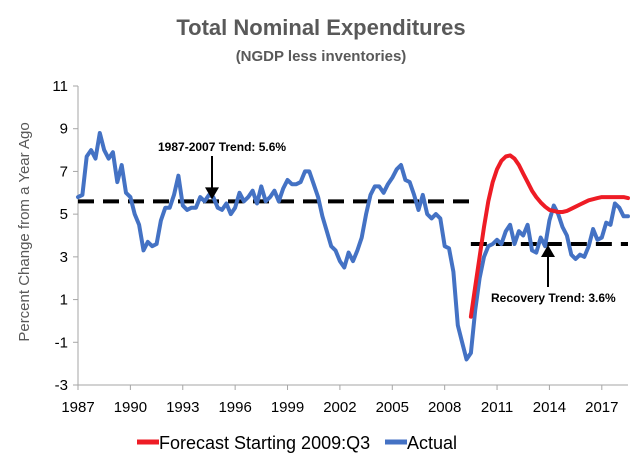  Describe the element at coordinates (392, 407) in the screenshot. I see `x-tick-label: 2005` at that location.